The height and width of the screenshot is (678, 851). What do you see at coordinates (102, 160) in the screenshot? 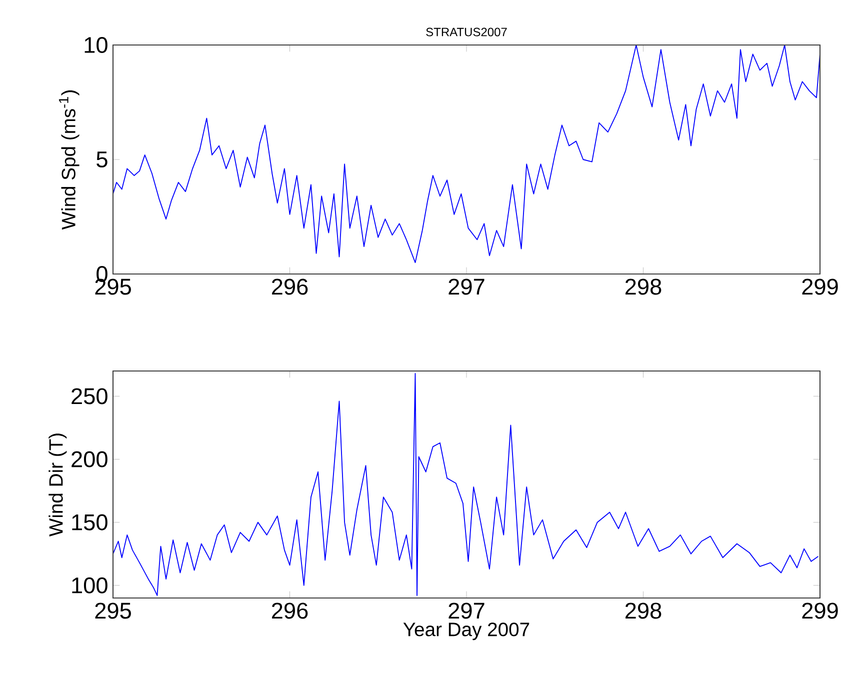
I see `y-tick-label: 5` at bounding box center [102, 160].